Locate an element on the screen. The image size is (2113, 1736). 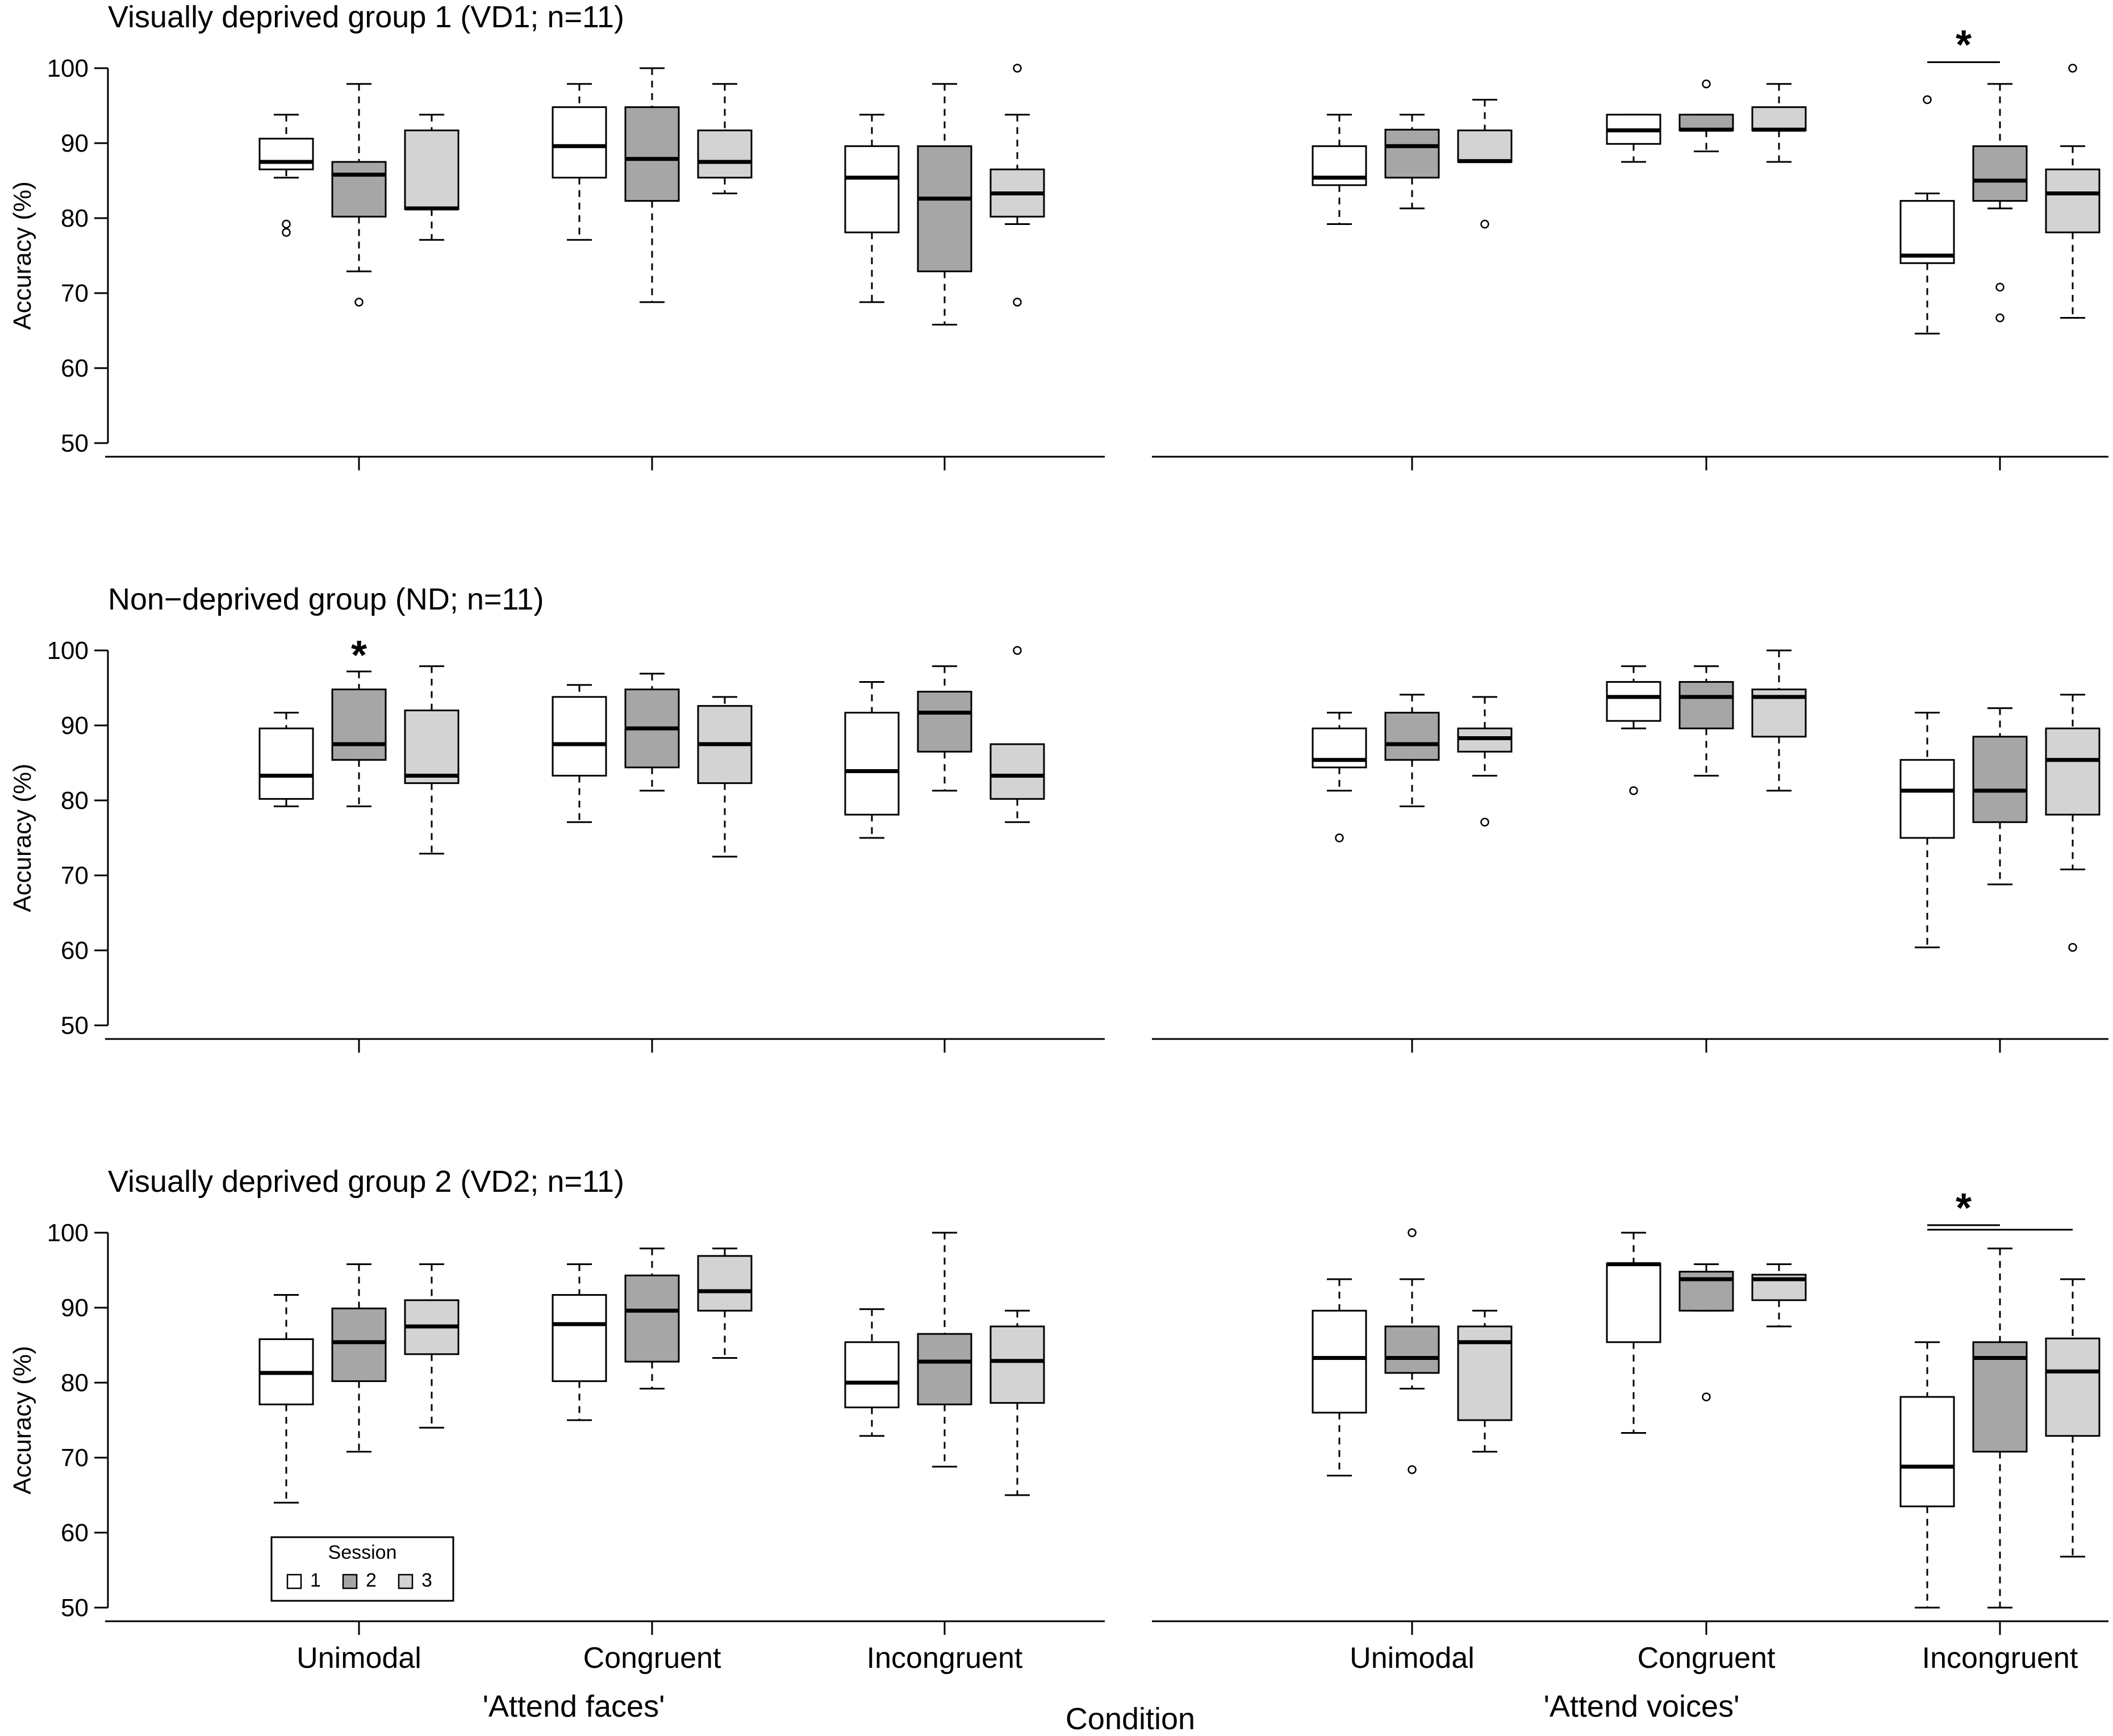
legend-box is located at coordinates (362, 1569).